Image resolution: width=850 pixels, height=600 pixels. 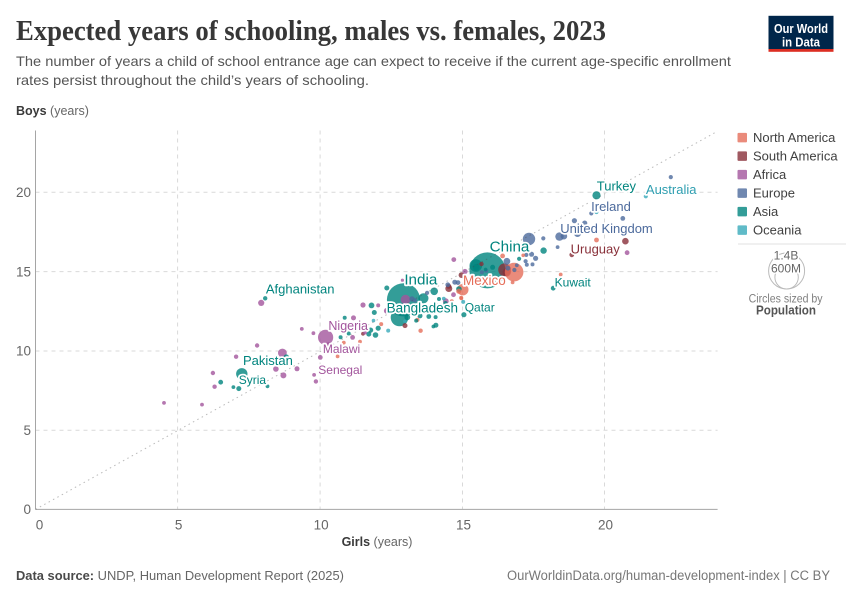 What do you see at coordinates (801, 28) in the screenshot?
I see `svg-text: Our World` at bounding box center [801, 28].